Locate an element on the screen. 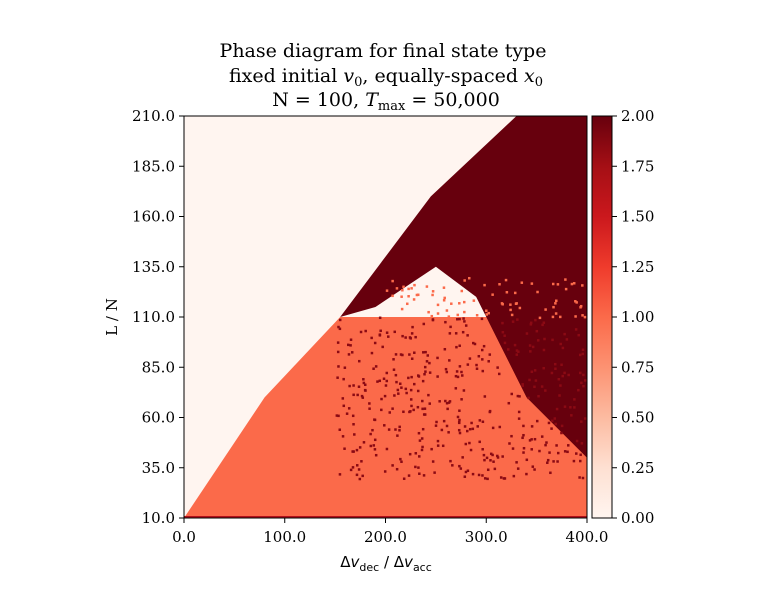 The width and height of the screenshot is (763, 607). colorbar-tick-label: 1.75 is located at coordinates (637, 166).